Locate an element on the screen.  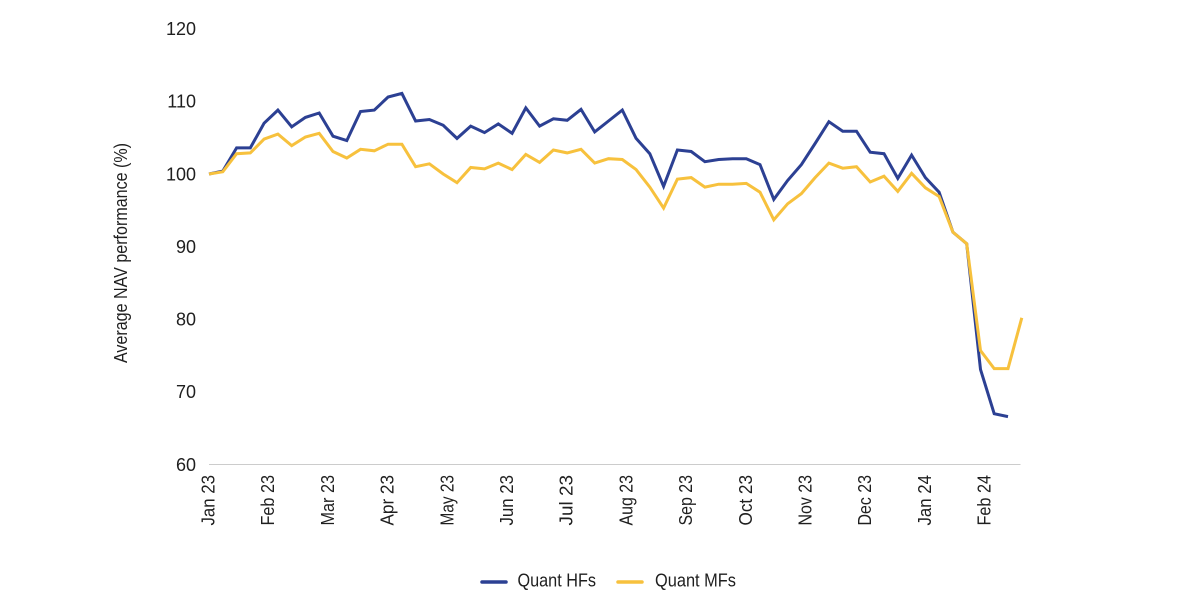
svg-text: May 23 is located at coordinates (447, 500).